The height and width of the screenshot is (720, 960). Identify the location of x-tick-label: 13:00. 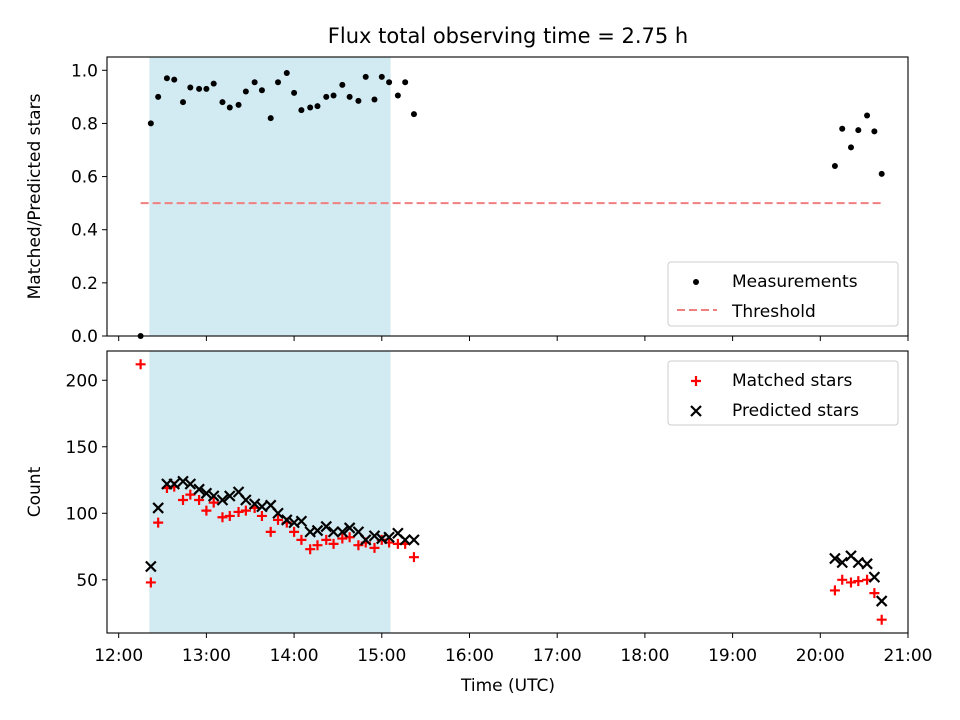
(206, 656).